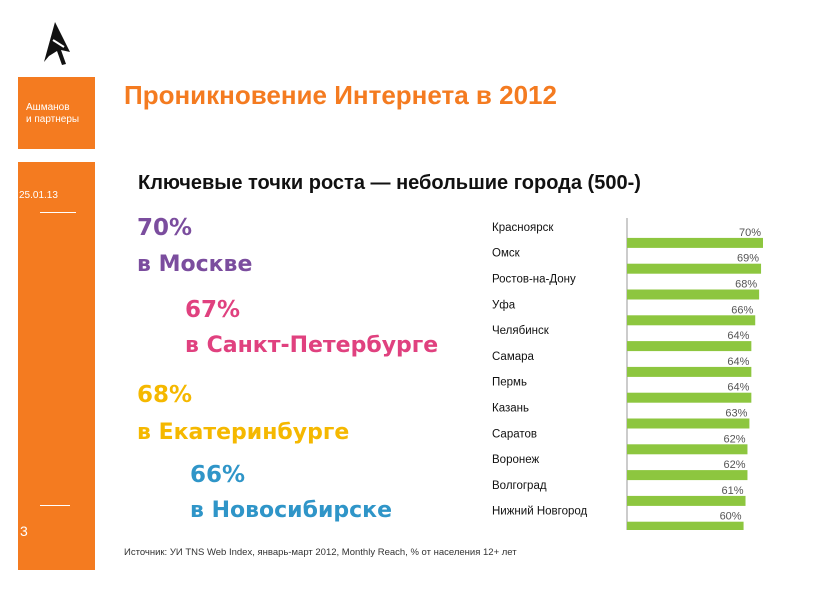 Image resolution: width=822 pixels, height=595 pixels. What do you see at coordinates (165, 395) in the screenshot?
I see `ekb-percent: 68%` at bounding box center [165, 395].